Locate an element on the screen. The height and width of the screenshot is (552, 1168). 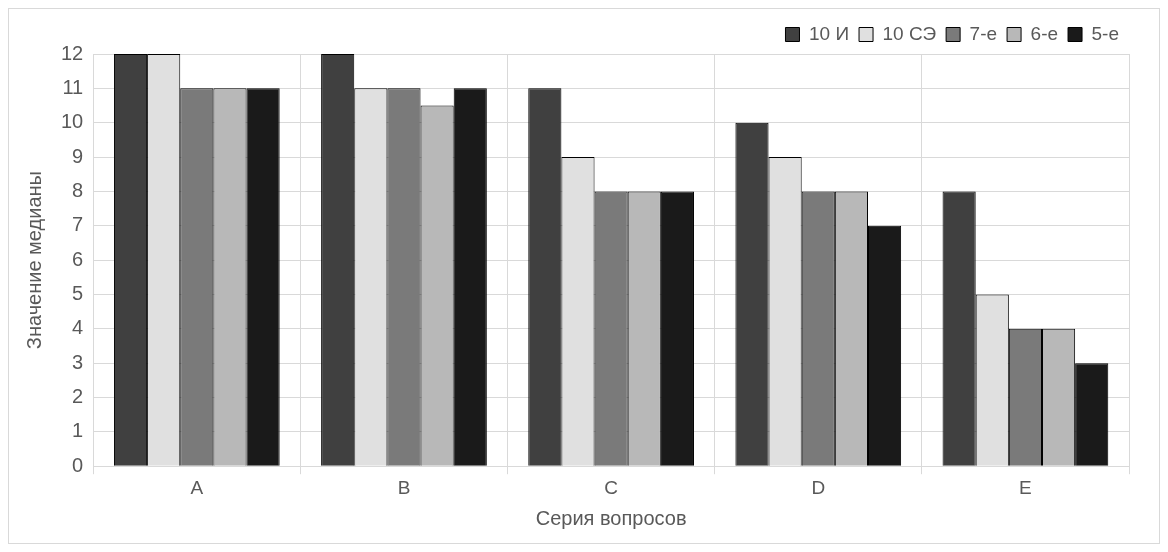
legend-label: 7-е is located at coordinates (983, 33).